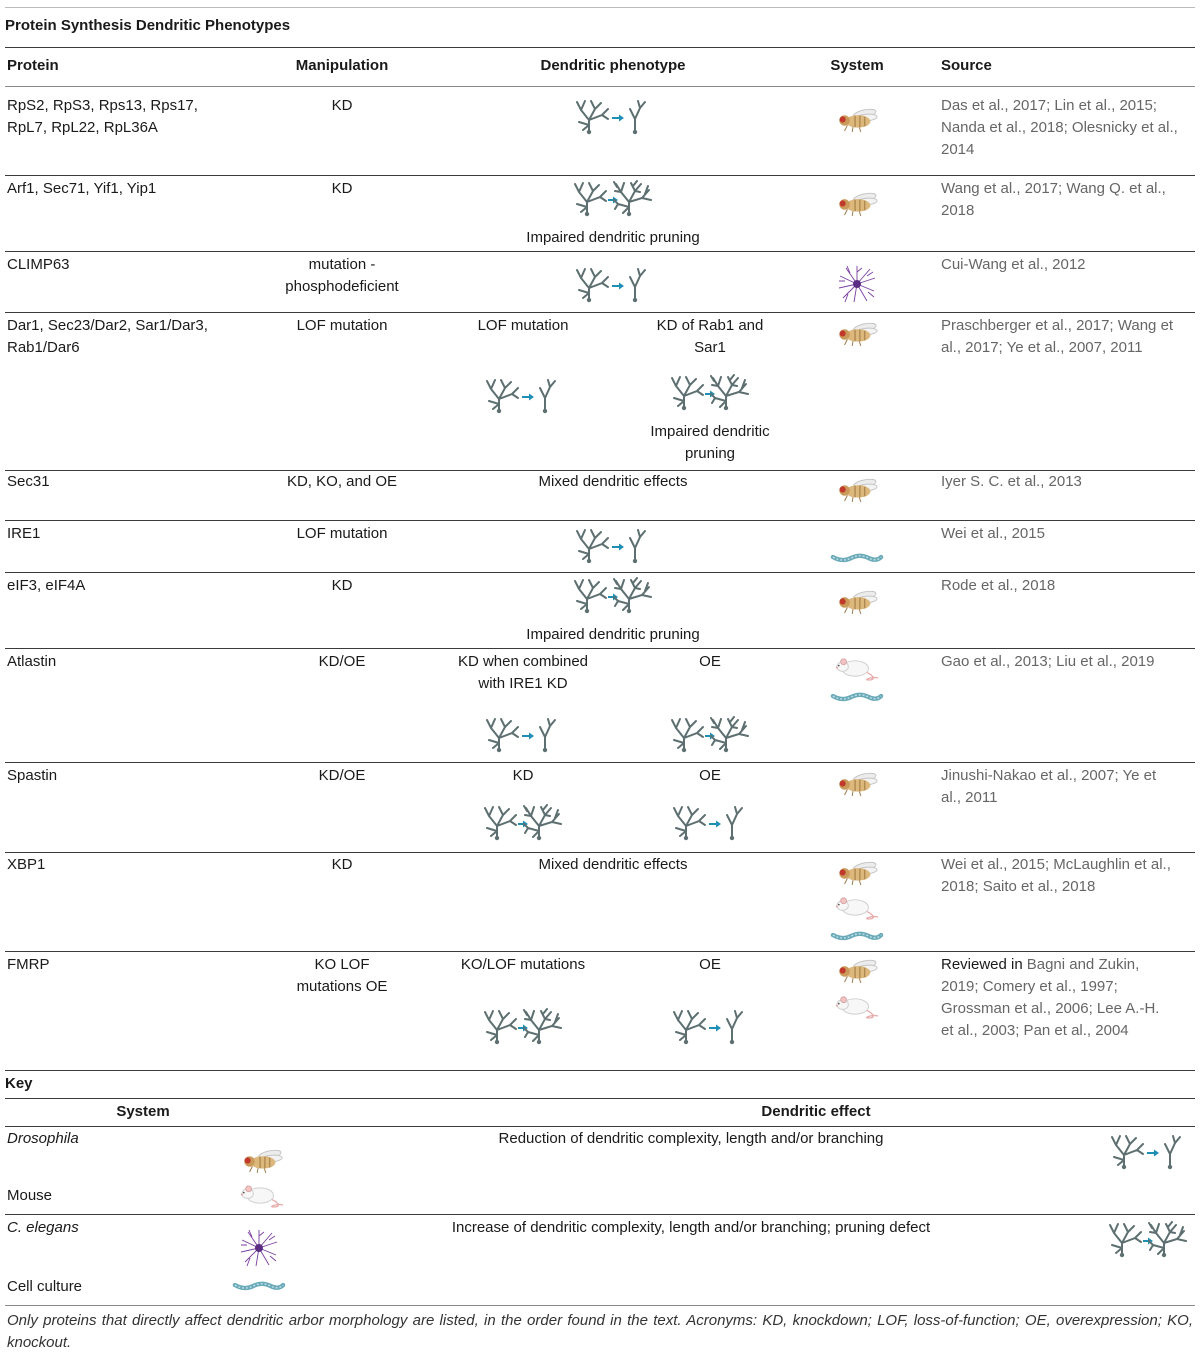 Image resolution: width=1200 pixels, height=1357 pixels. What do you see at coordinates (342, 775) in the screenshot?
I see `manipulation: KD/OE` at bounding box center [342, 775].